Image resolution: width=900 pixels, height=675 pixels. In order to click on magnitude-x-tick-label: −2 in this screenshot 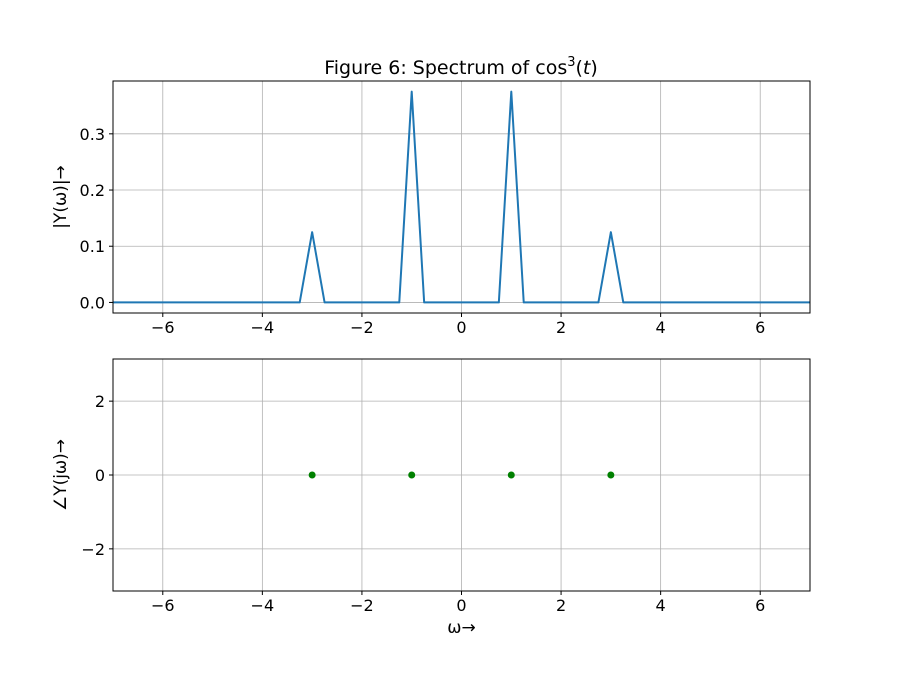, I will do `click(362, 327)`.